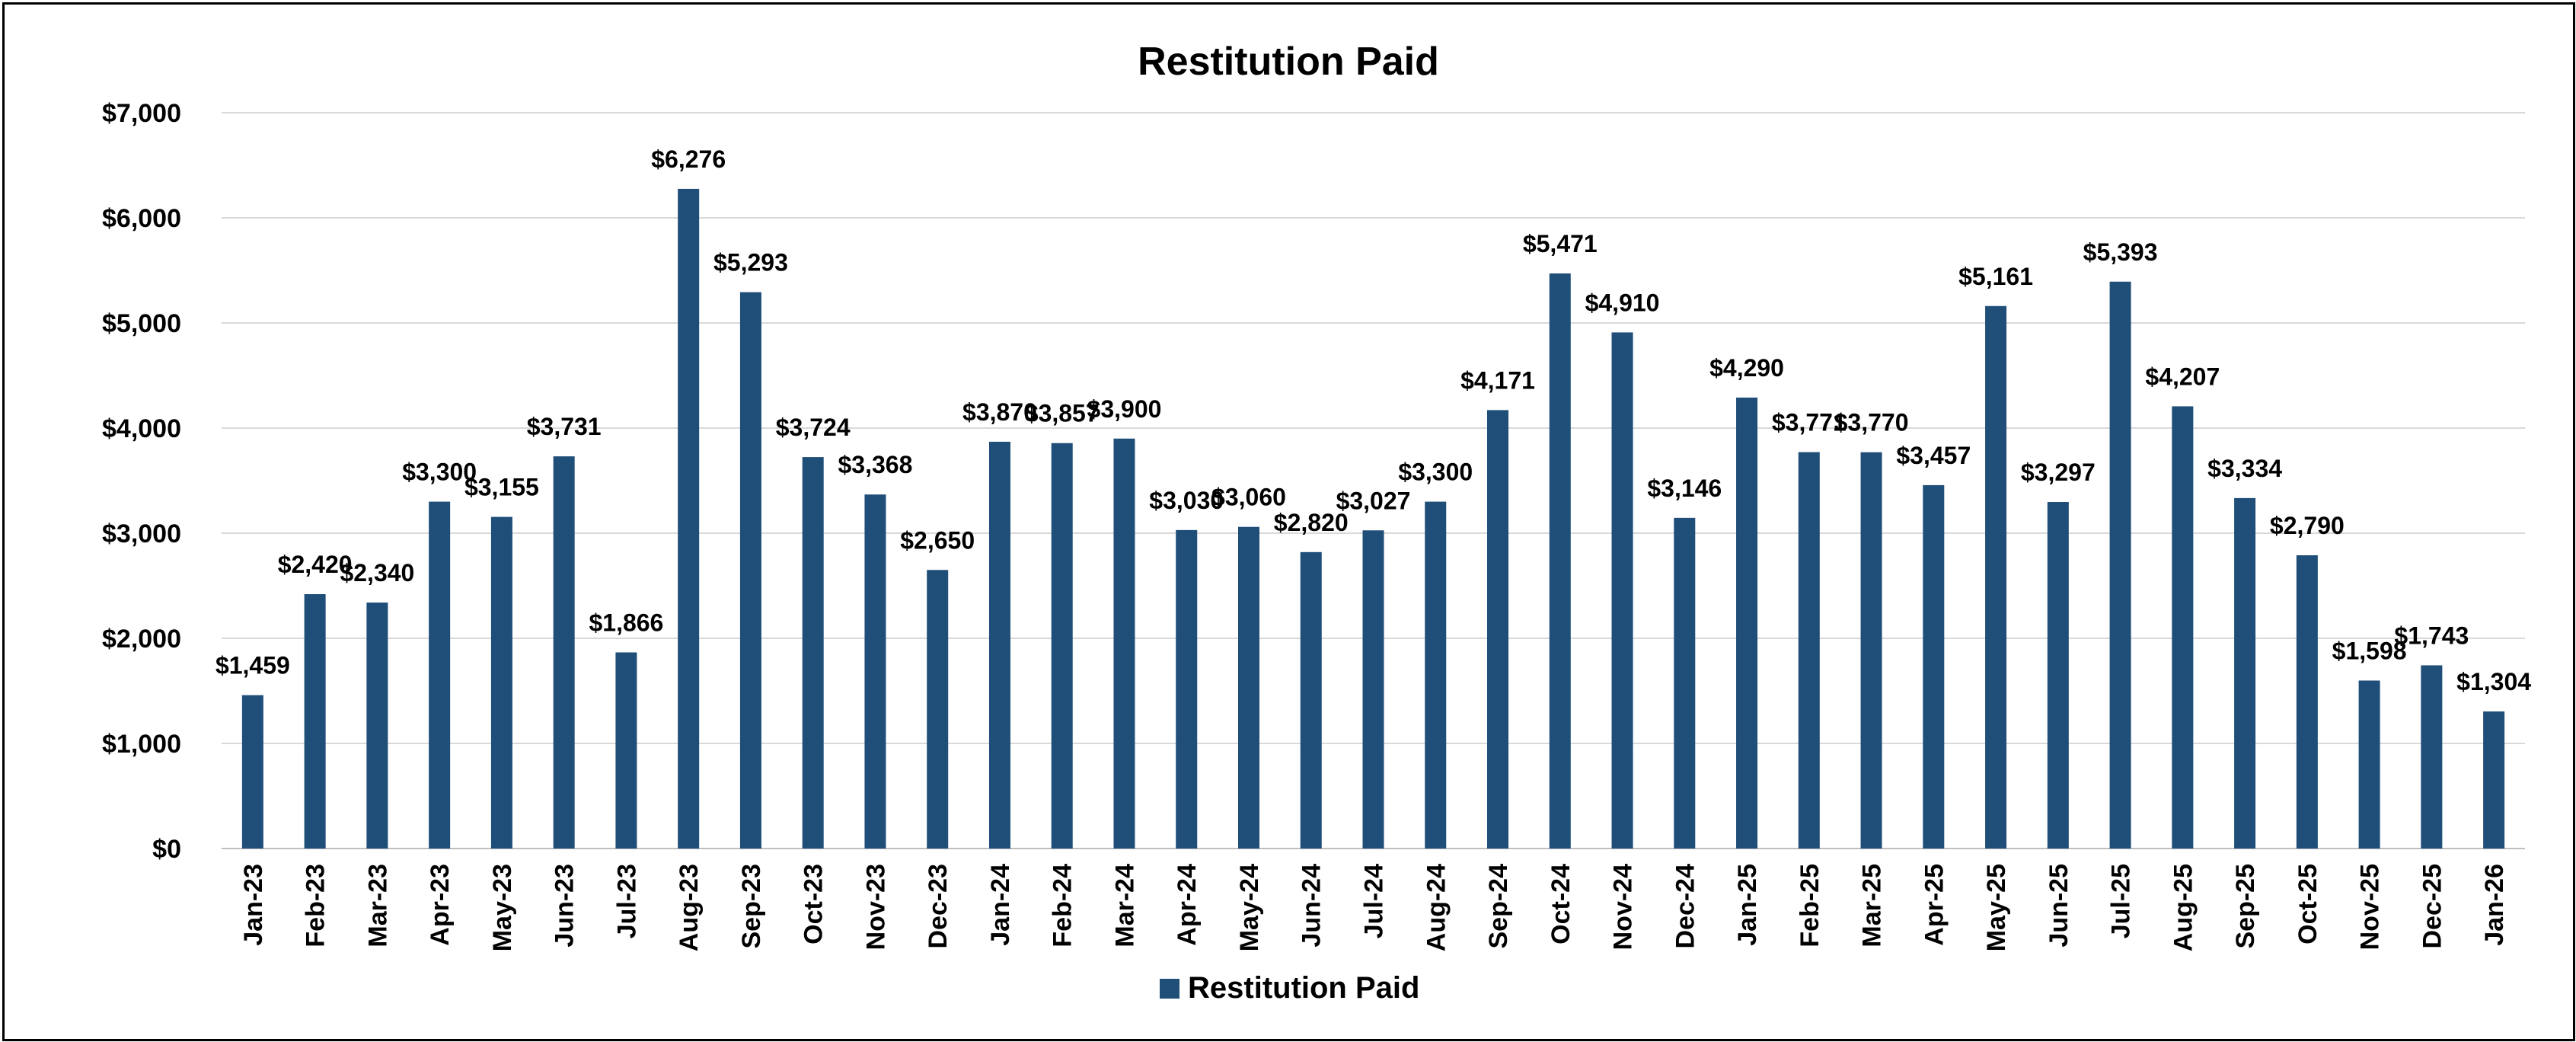 The width and height of the screenshot is (2576, 1042). I want to click on x-tick-label: Nov-24, so click(1623, 907).